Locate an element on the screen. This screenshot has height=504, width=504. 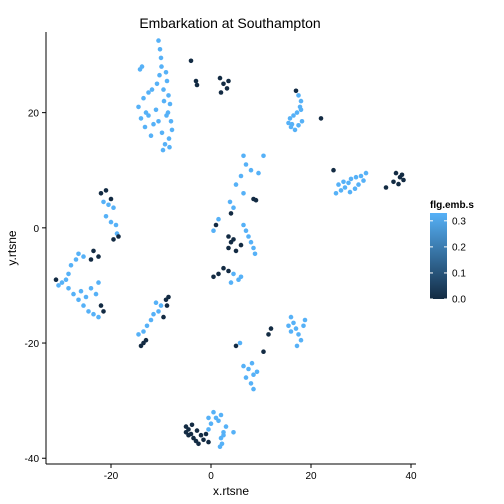
x-axis-ticks: -20 0 20 40 is located at coordinates (260, 473).